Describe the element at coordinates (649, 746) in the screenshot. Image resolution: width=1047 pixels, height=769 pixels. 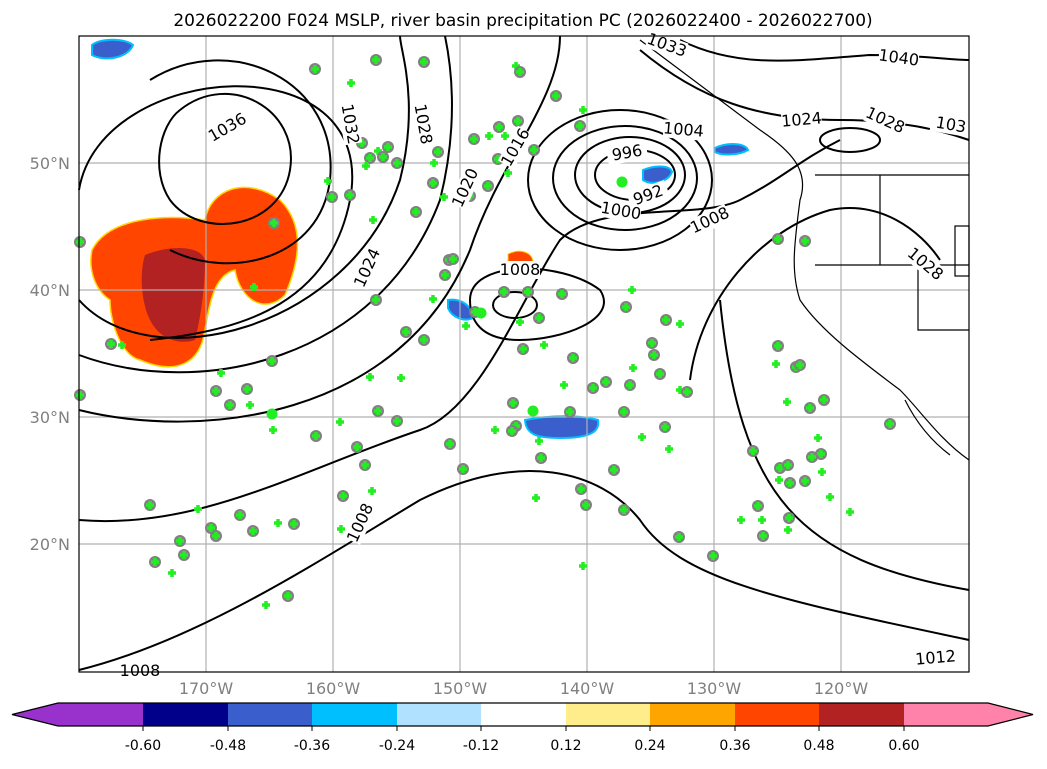
I see `colorbar-tick-label: 0.24` at that location.